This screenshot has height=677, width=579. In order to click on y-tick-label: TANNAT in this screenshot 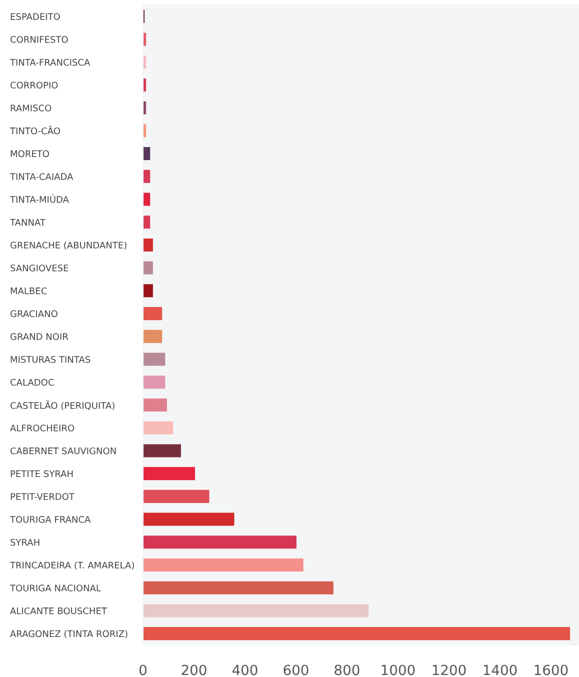, I will do `click(28, 222)`.